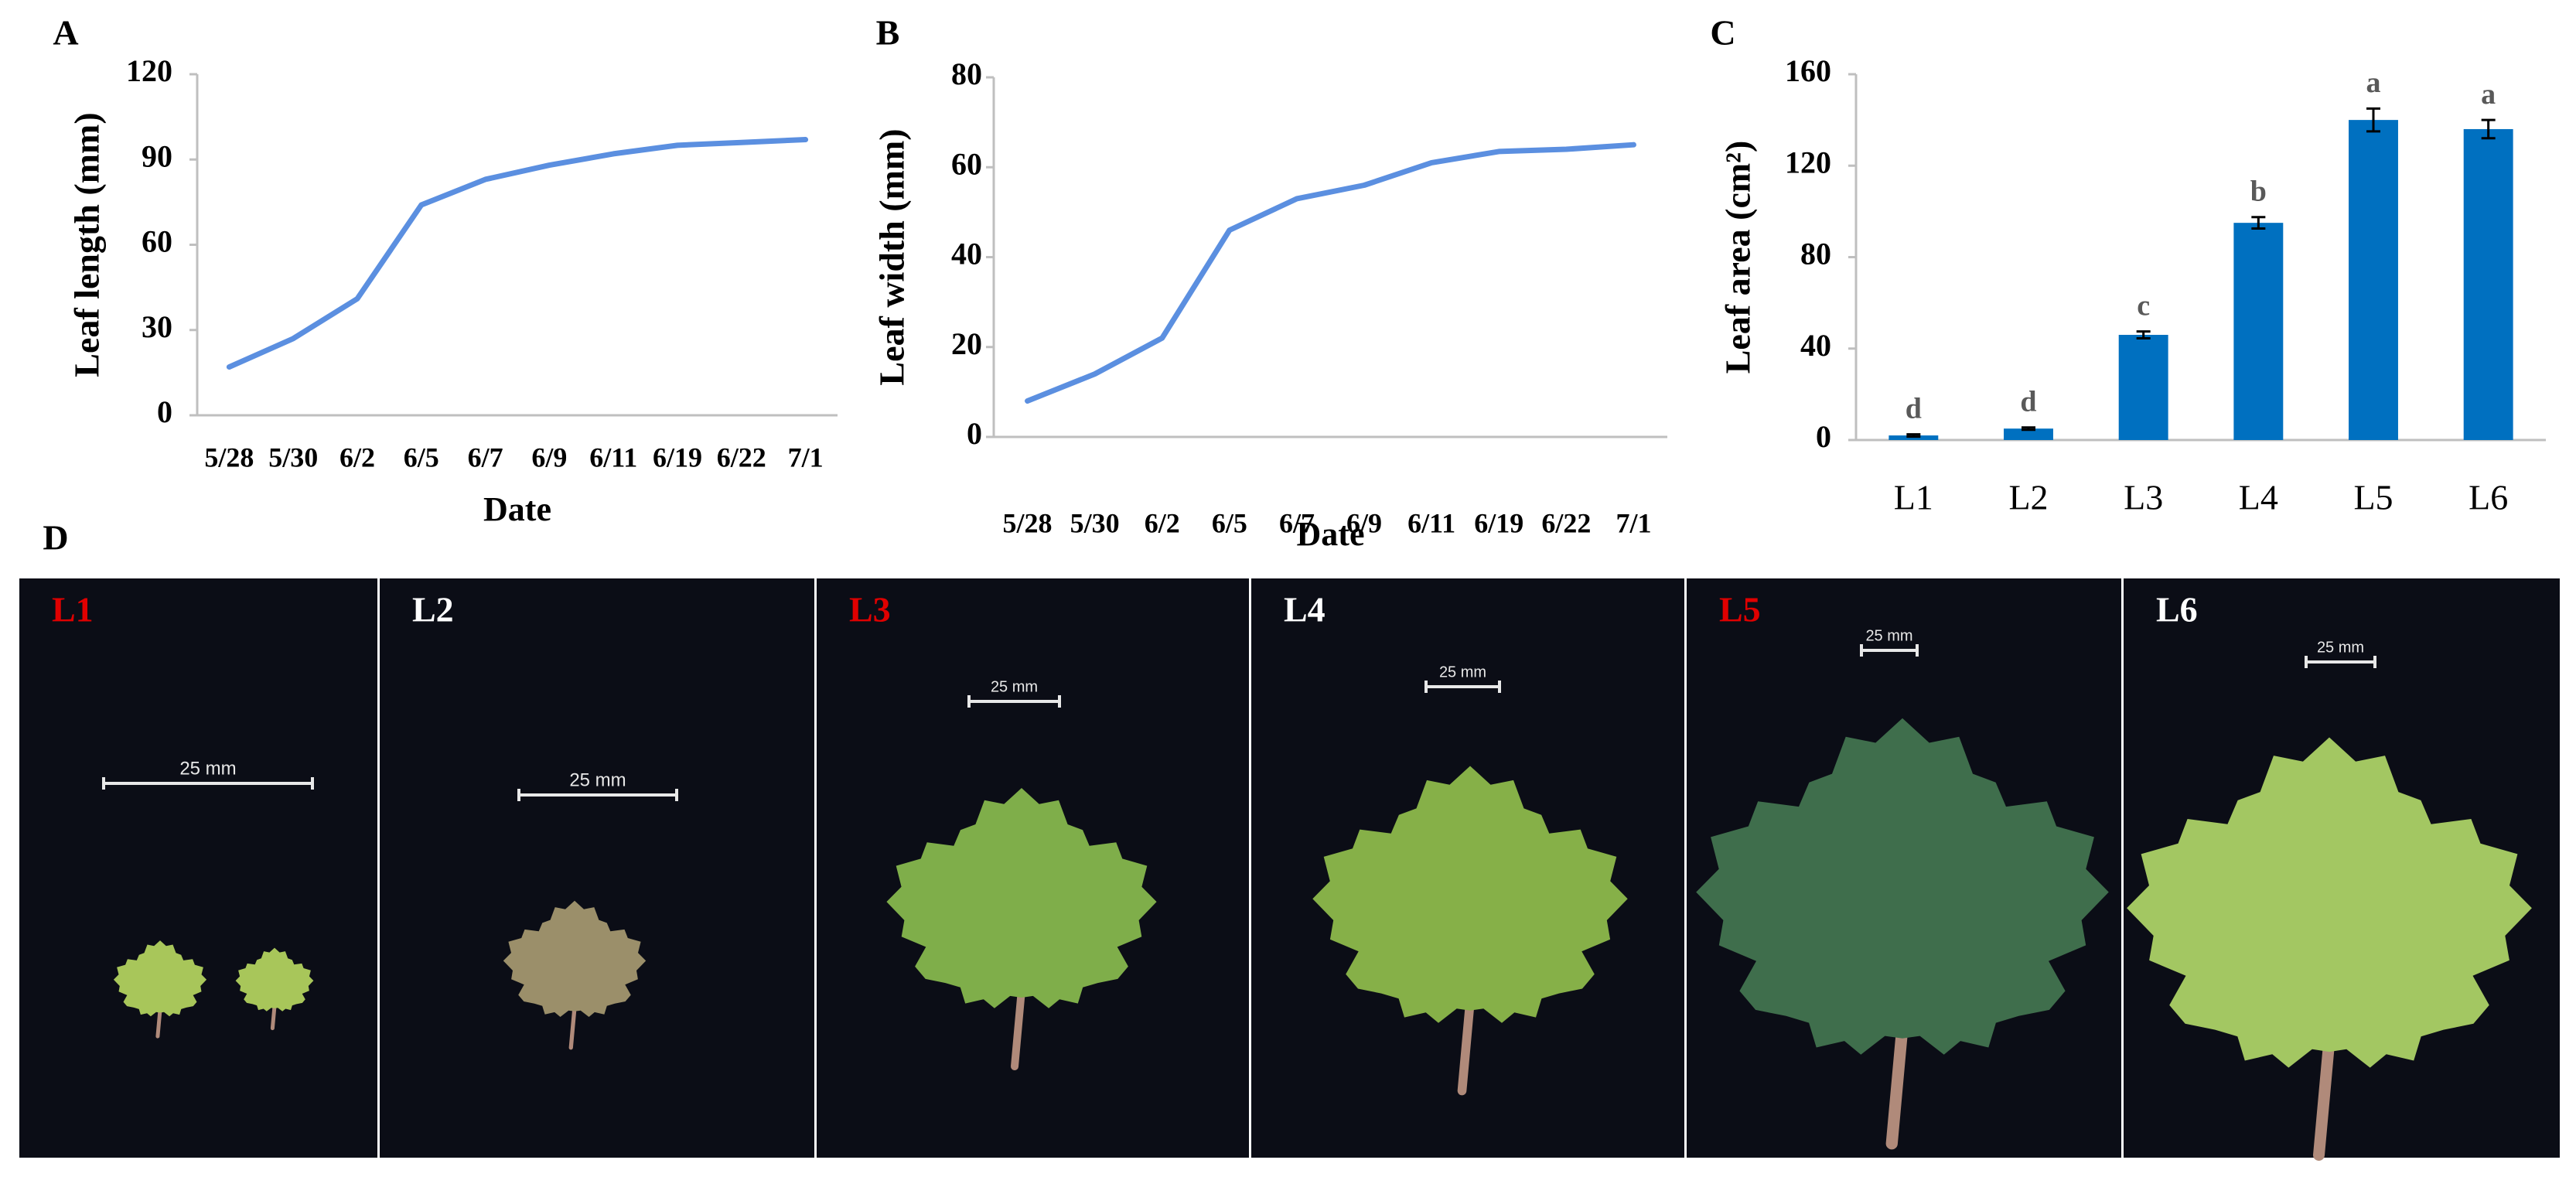 The image size is (2576, 1177). Describe the element at coordinates (2177, 610) in the screenshot. I see `photo-label: L6` at that location.